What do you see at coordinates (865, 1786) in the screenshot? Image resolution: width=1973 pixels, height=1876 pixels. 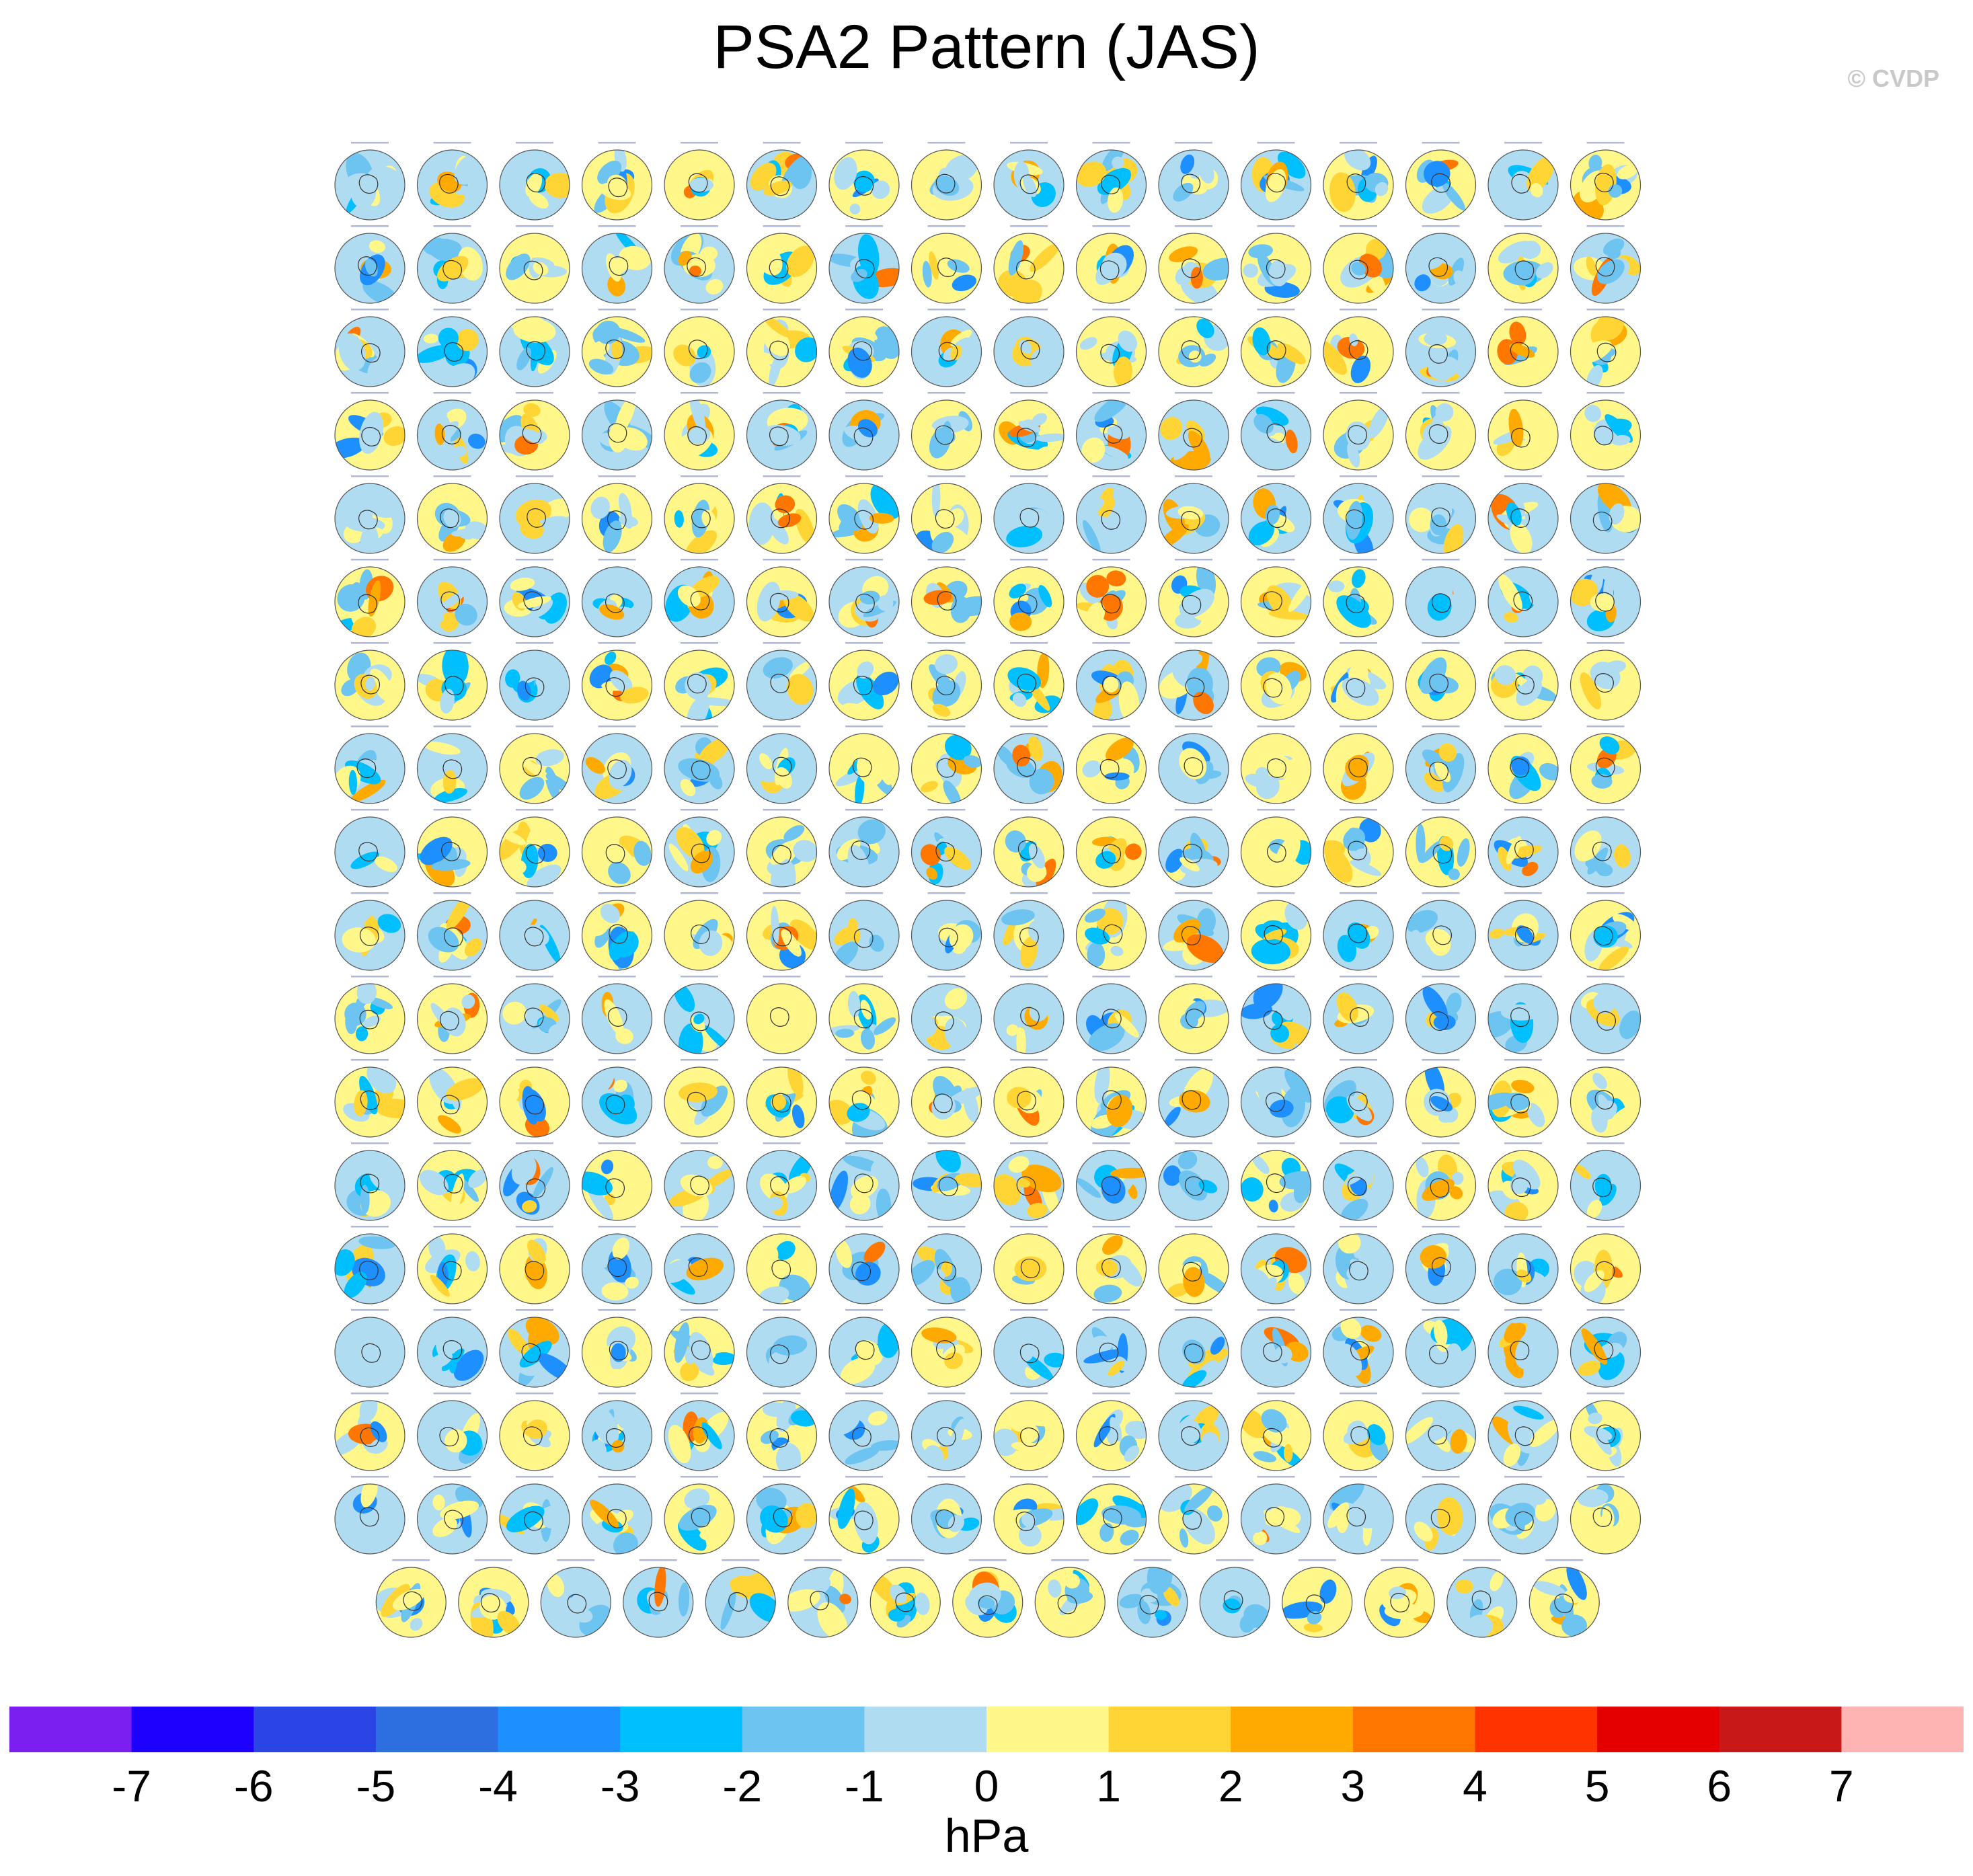 I see `colorbar-tick-label: -1` at bounding box center [865, 1786].